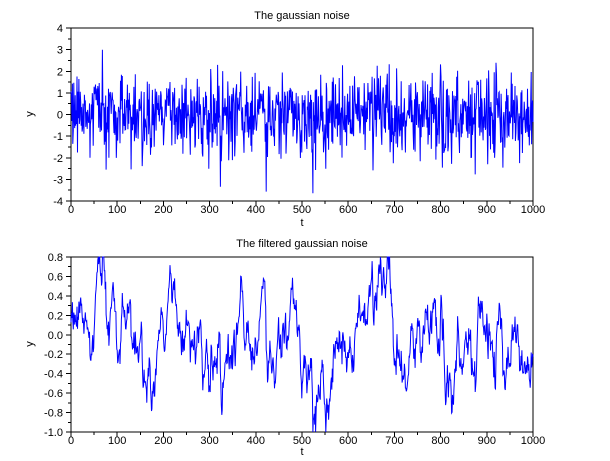 This screenshot has width=610, height=461. What do you see at coordinates (60, 94) in the screenshot?
I see `y-tick-label: 1` at bounding box center [60, 94].